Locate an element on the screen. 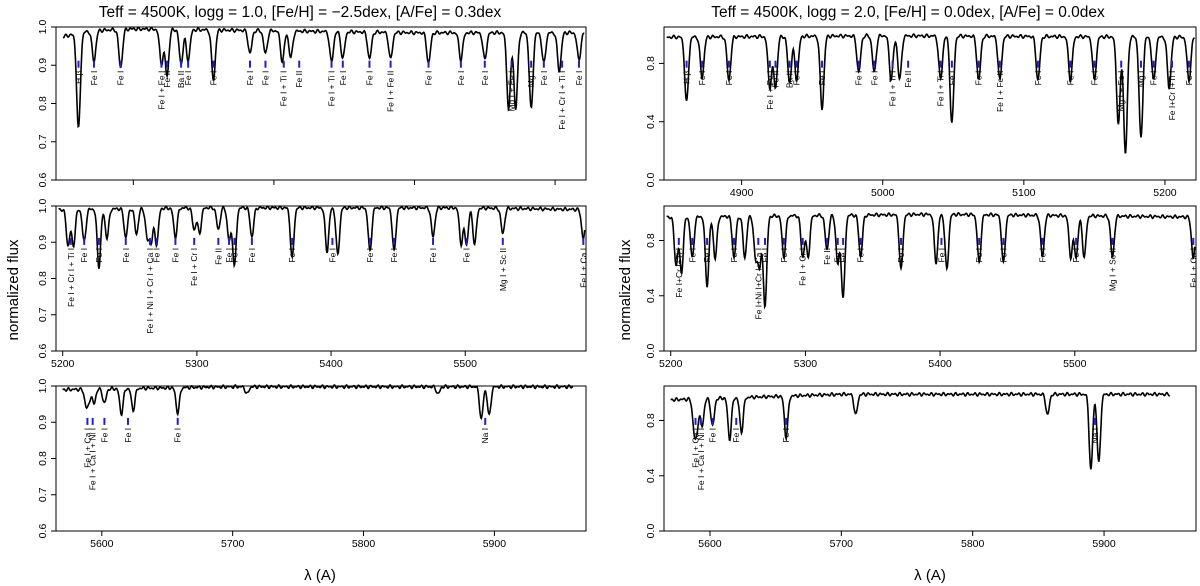  x-tick-label: 5700 is located at coordinates (233, 544).